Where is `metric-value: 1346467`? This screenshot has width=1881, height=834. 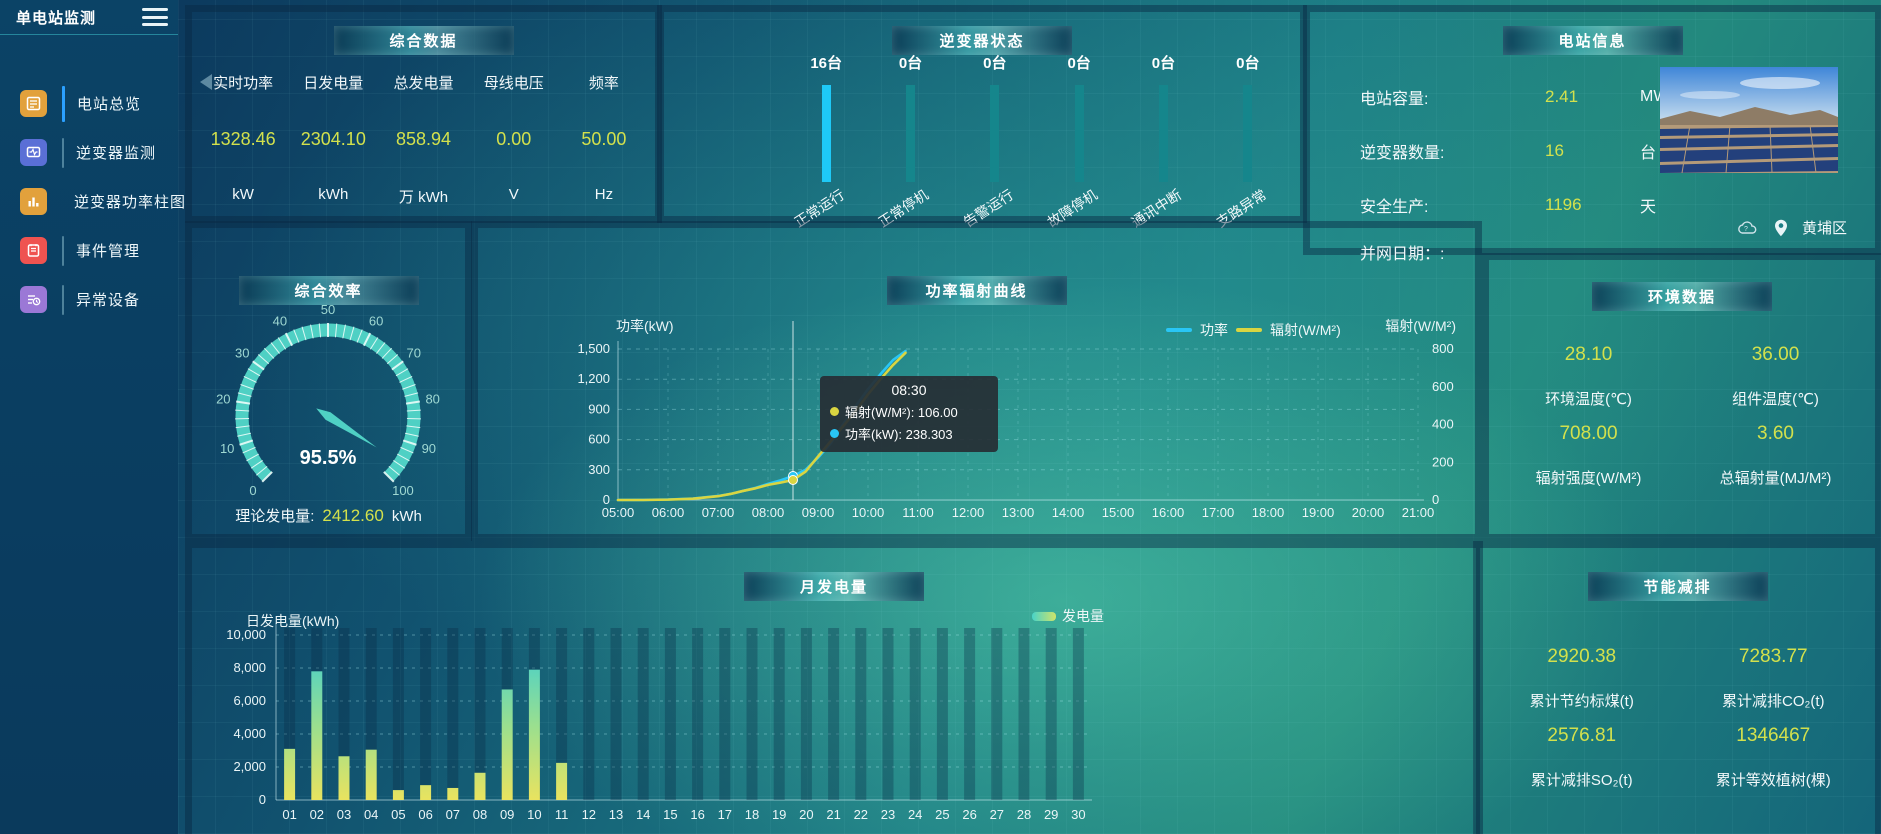 metric-value: 1346467 is located at coordinates (1773, 735).